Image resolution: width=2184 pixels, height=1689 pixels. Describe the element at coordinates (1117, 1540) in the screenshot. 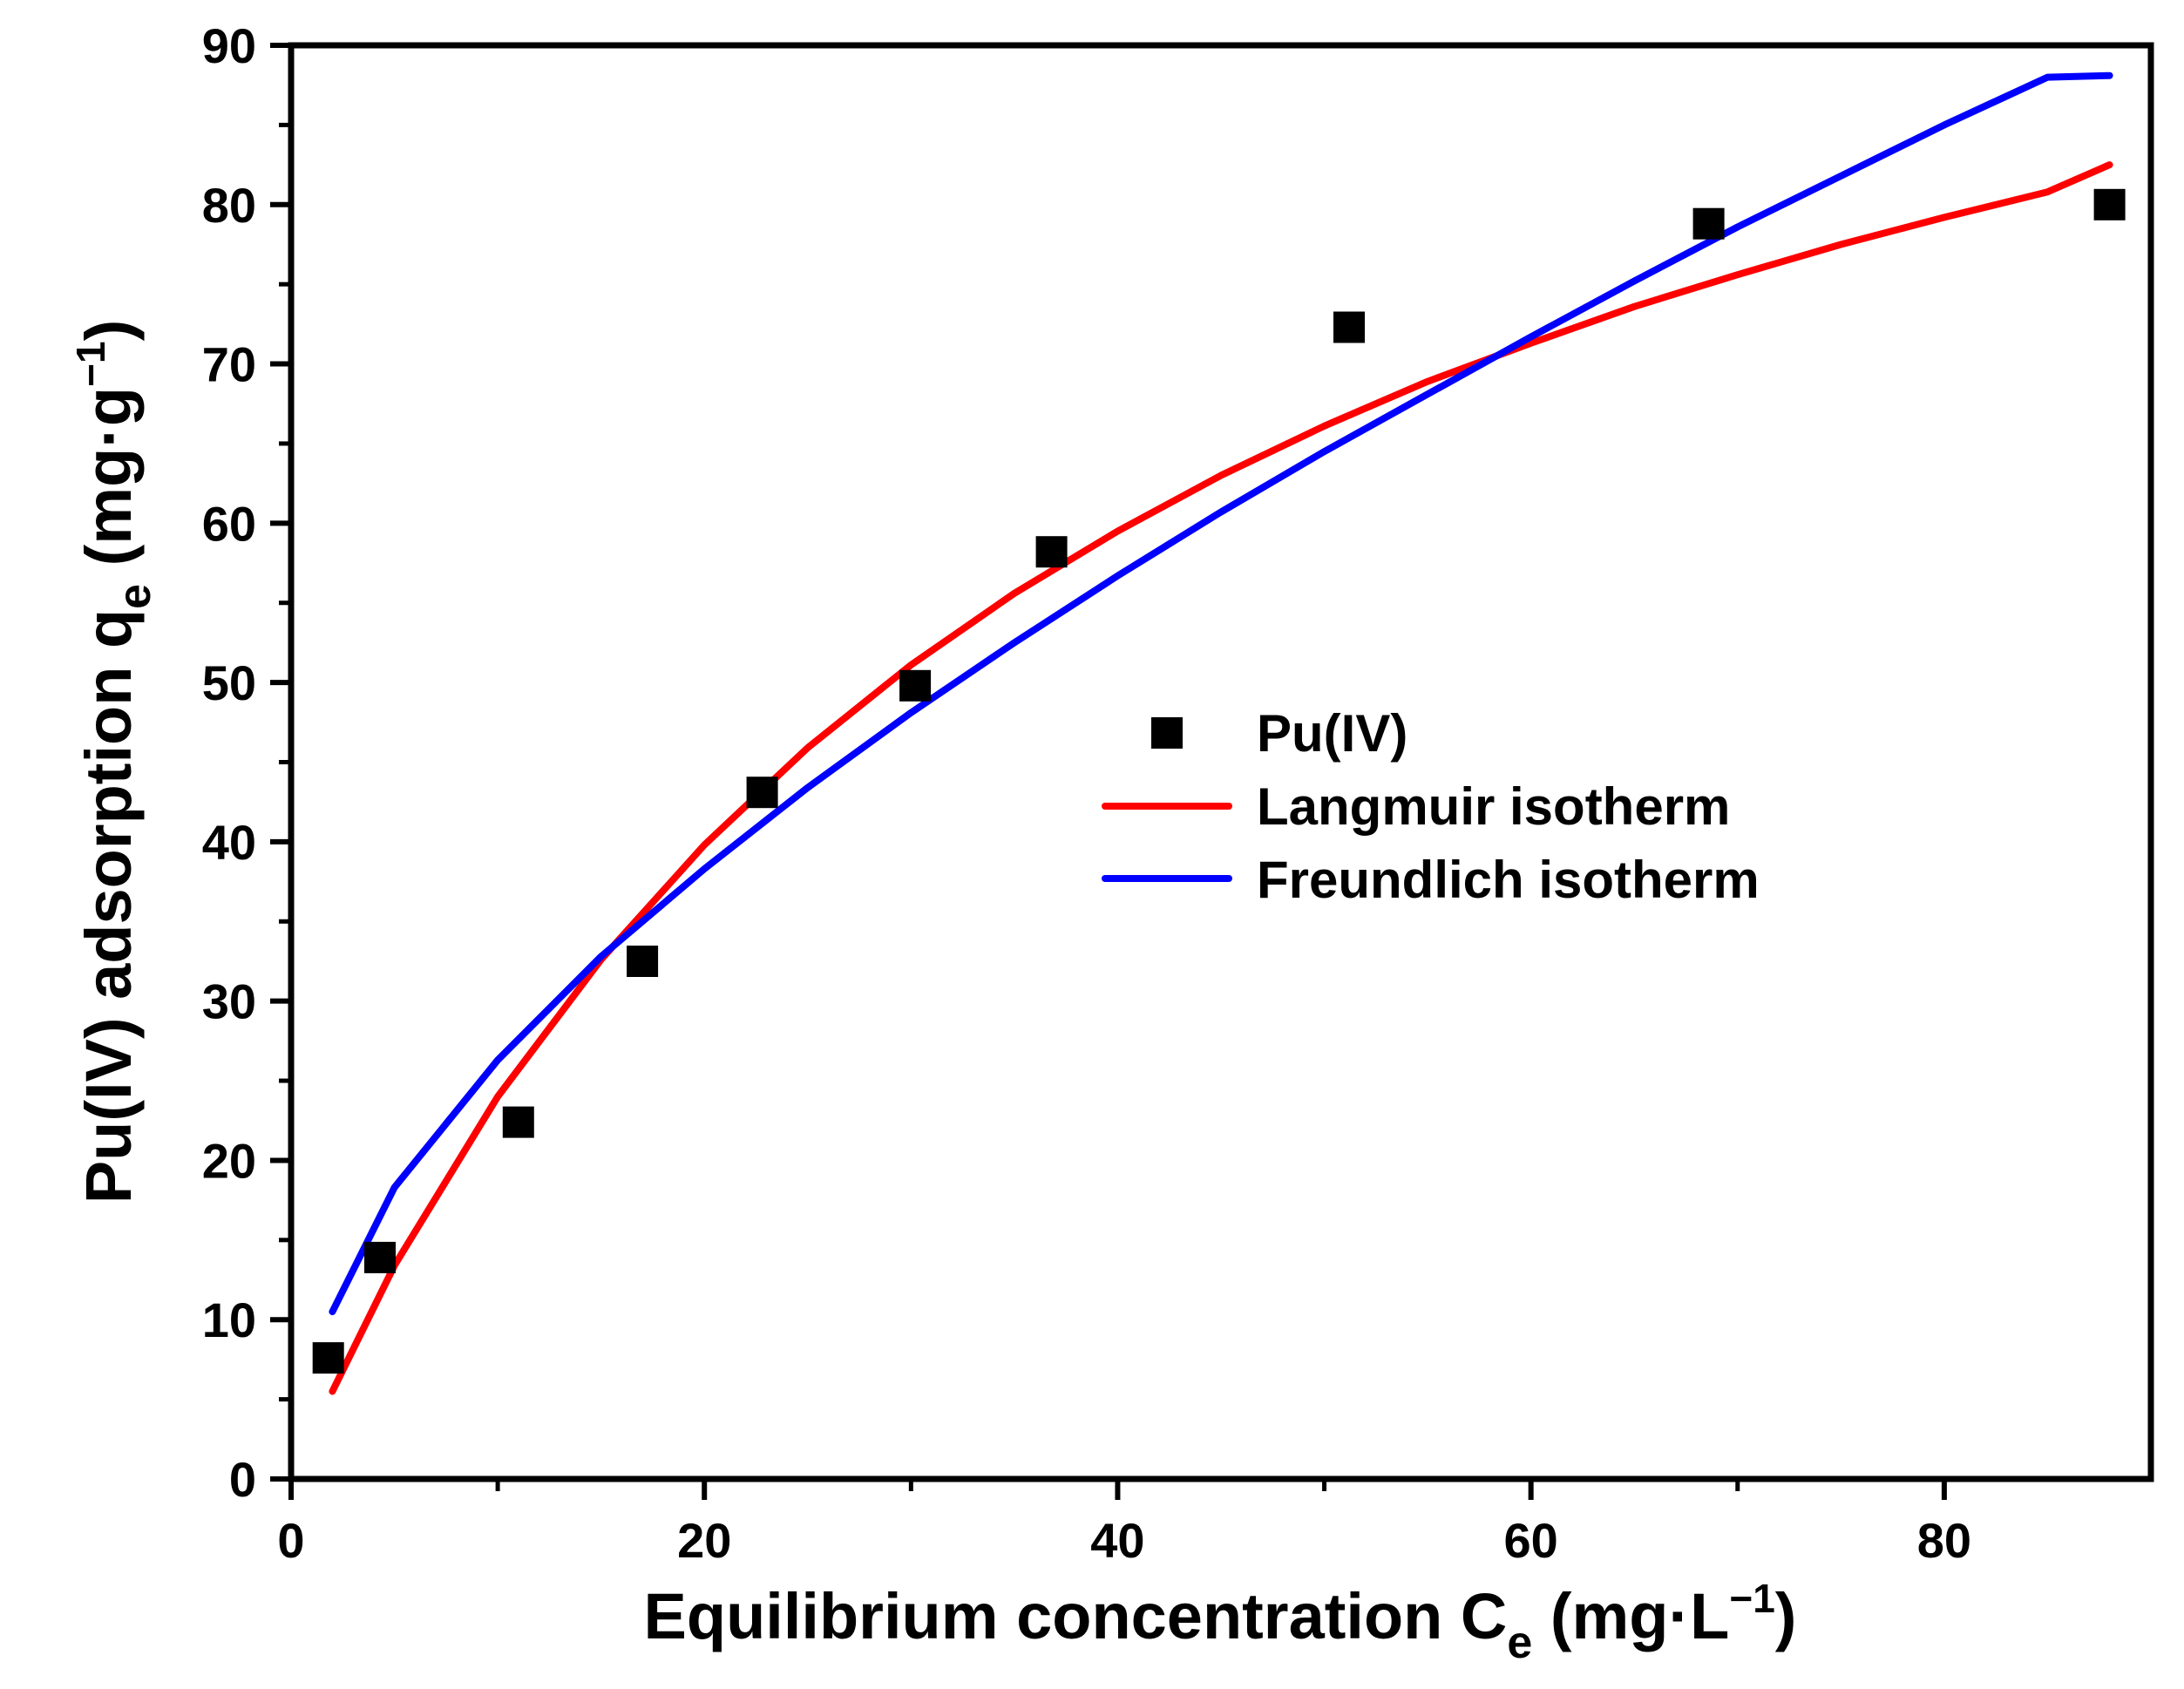

I see `x-tick-label: 40` at that location.